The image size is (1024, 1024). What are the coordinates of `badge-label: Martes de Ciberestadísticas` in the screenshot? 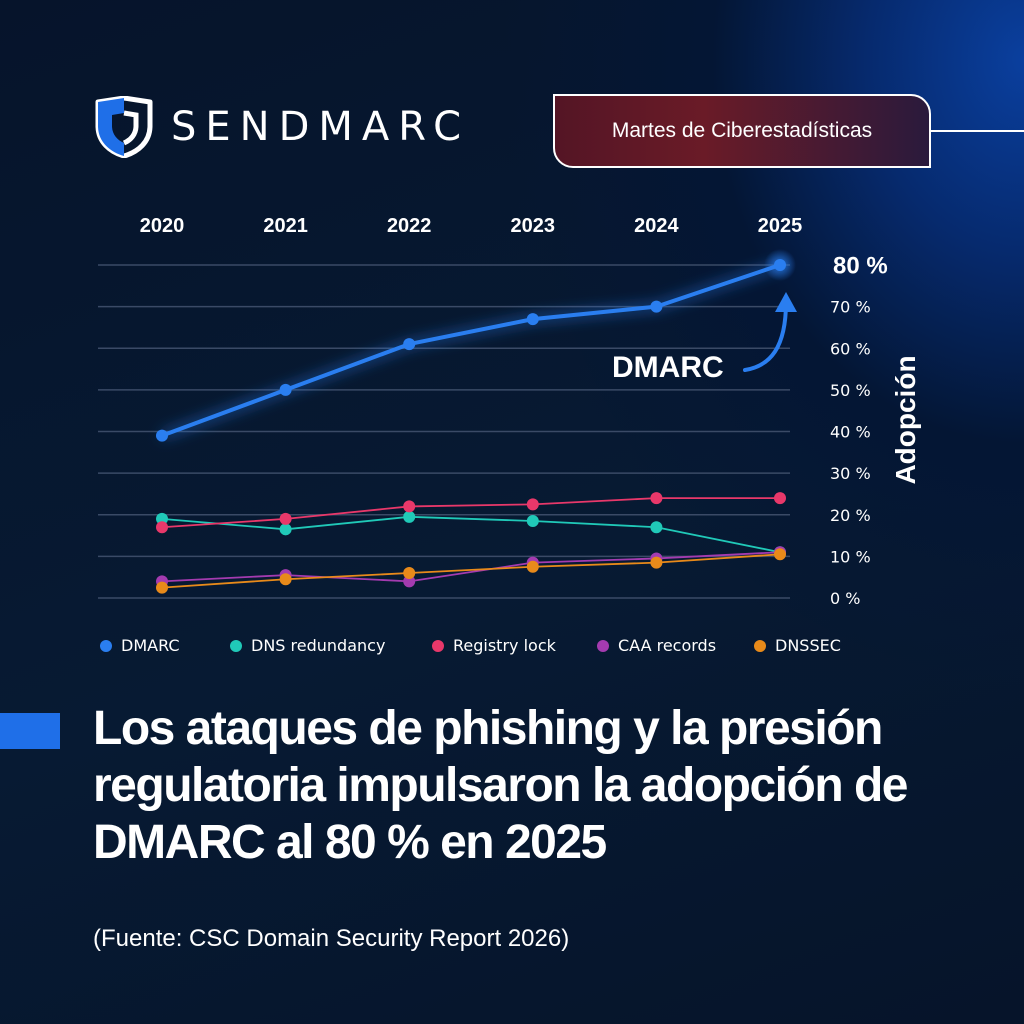 It's located at (742, 130).